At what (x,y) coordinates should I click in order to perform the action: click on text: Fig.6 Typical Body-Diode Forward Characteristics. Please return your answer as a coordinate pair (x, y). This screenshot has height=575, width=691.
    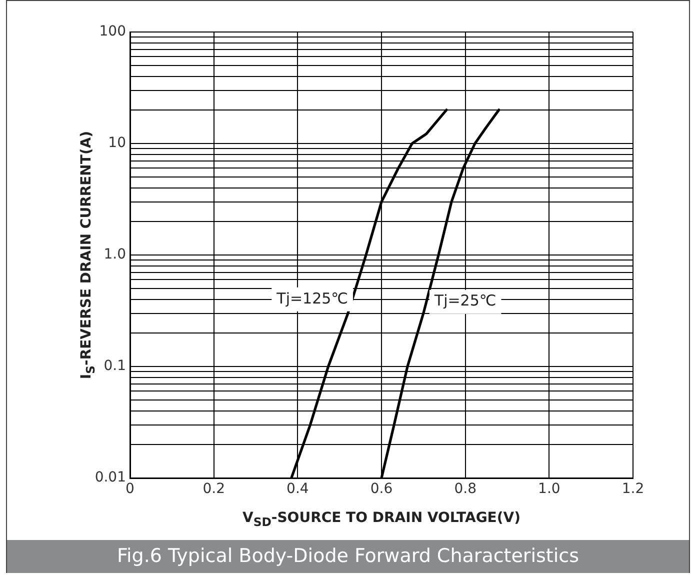
    Looking at the image, I should click on (348, 556).